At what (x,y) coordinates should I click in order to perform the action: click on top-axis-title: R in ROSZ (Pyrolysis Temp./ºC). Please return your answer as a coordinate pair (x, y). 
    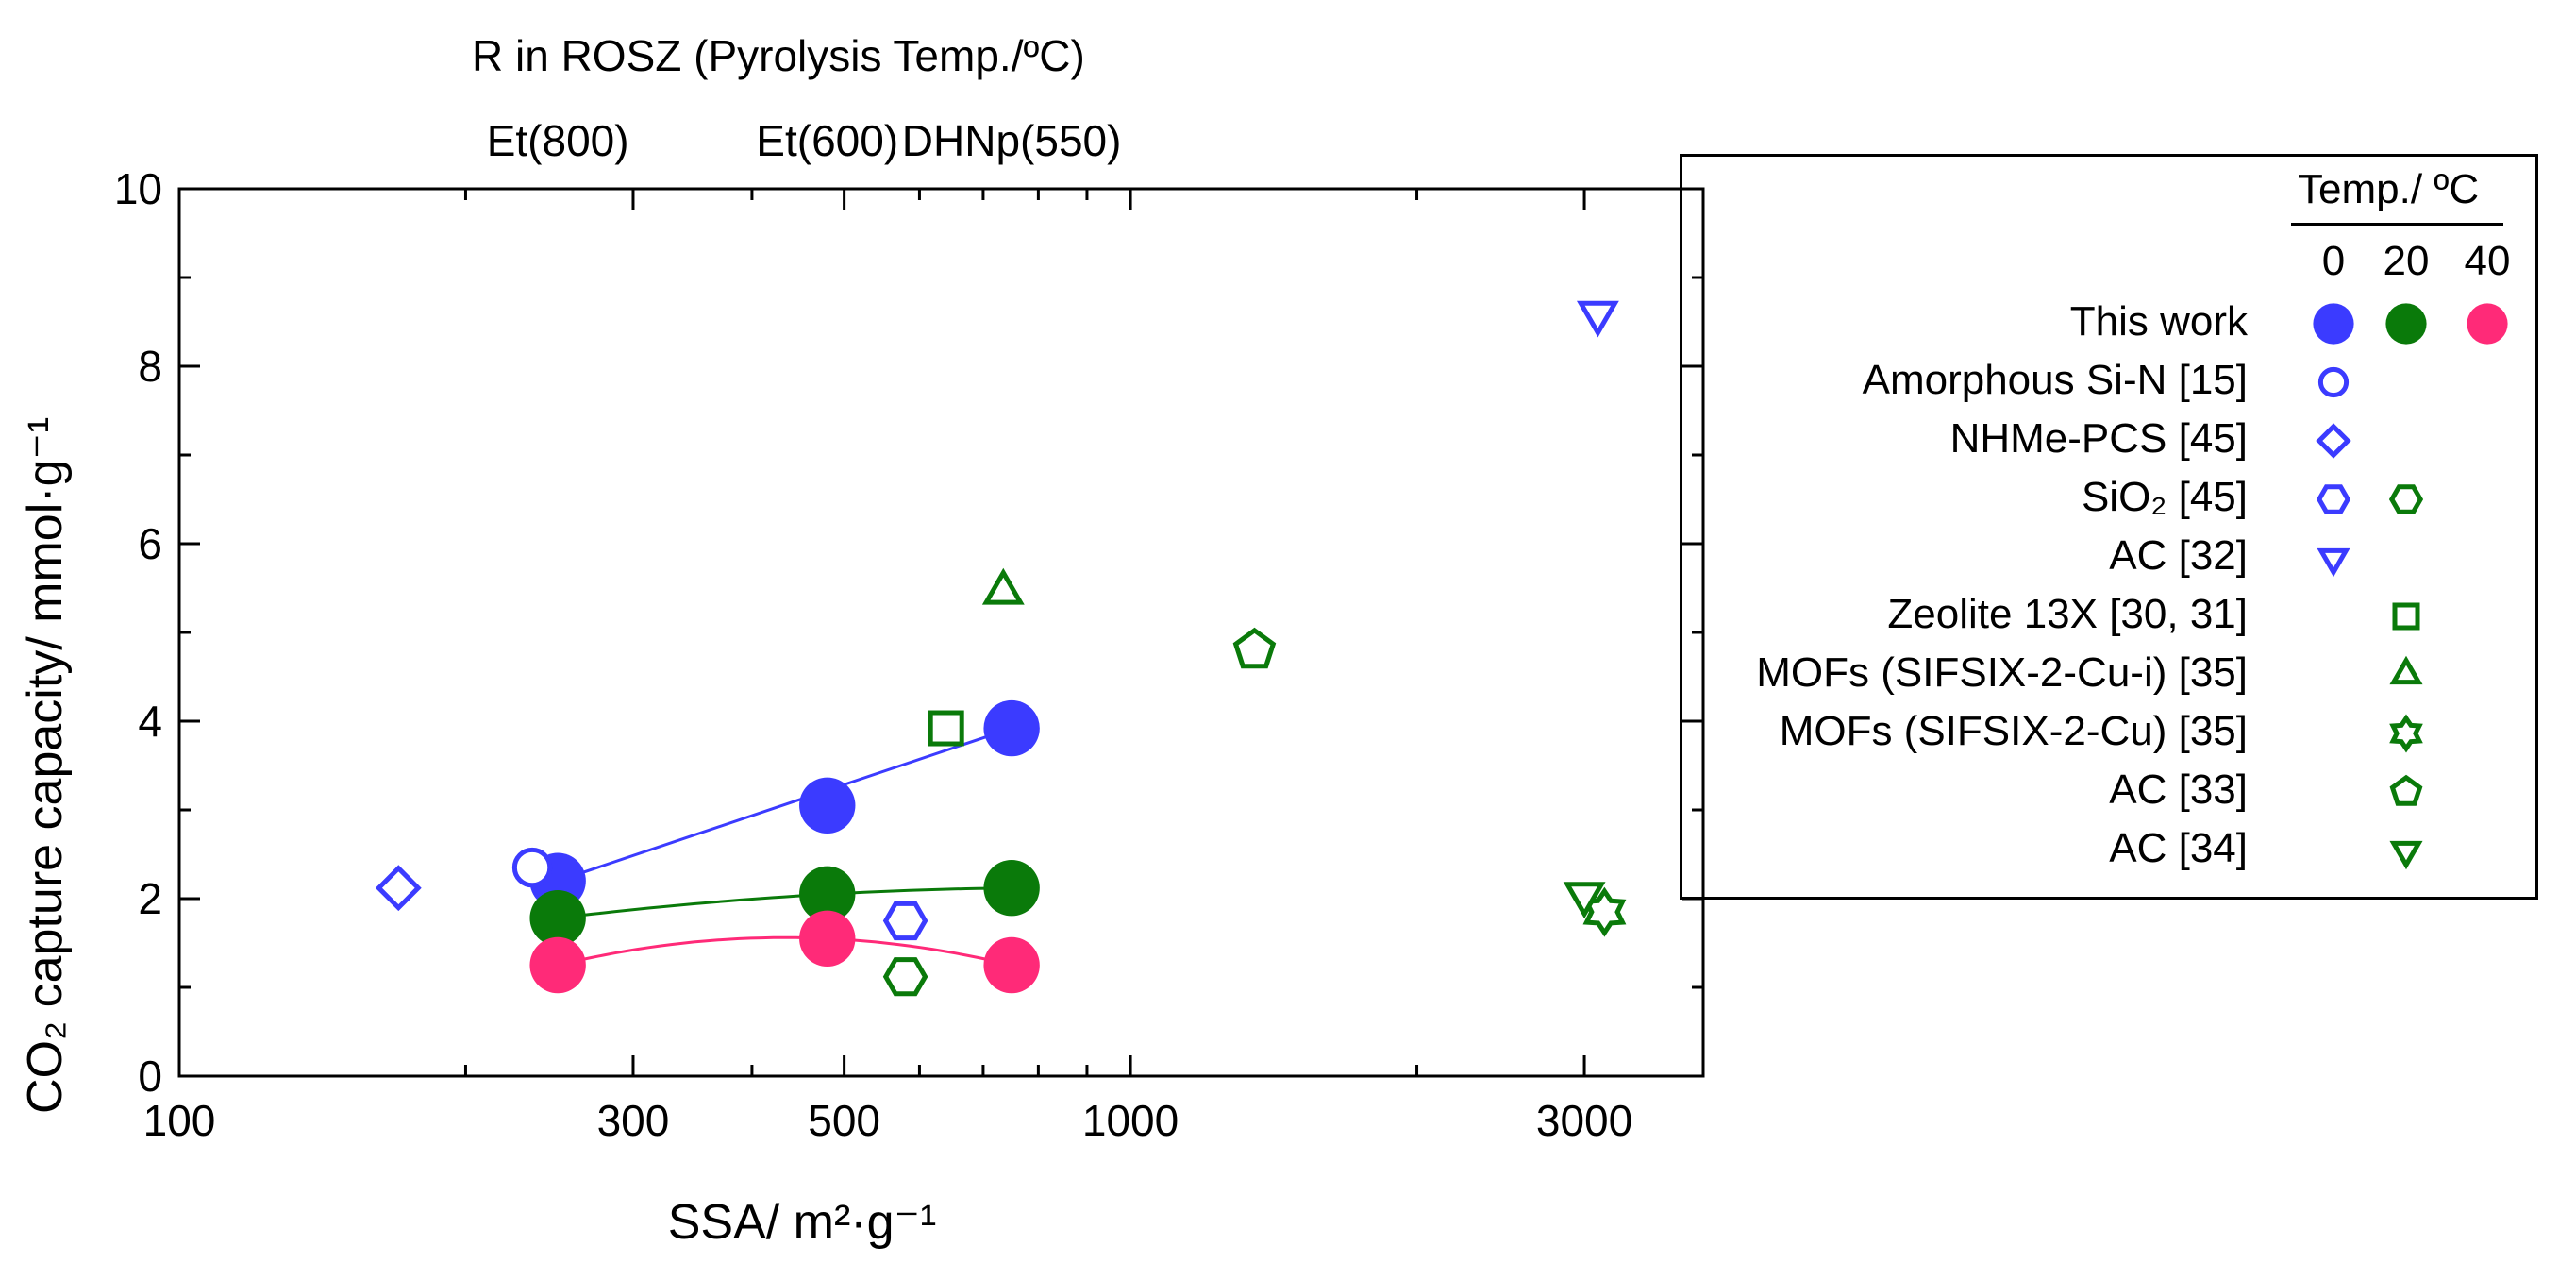
    Looking at the image, I should click on (778, 55).